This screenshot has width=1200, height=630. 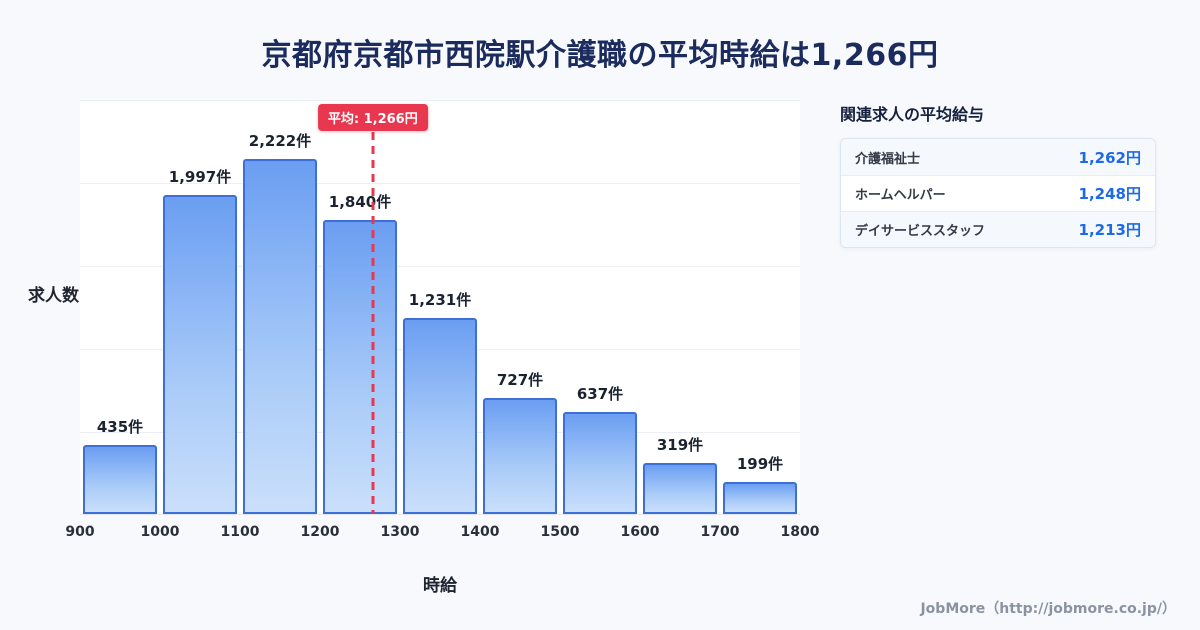 I want to click on x-tick-label: 1000, so click(x=160, y=532).